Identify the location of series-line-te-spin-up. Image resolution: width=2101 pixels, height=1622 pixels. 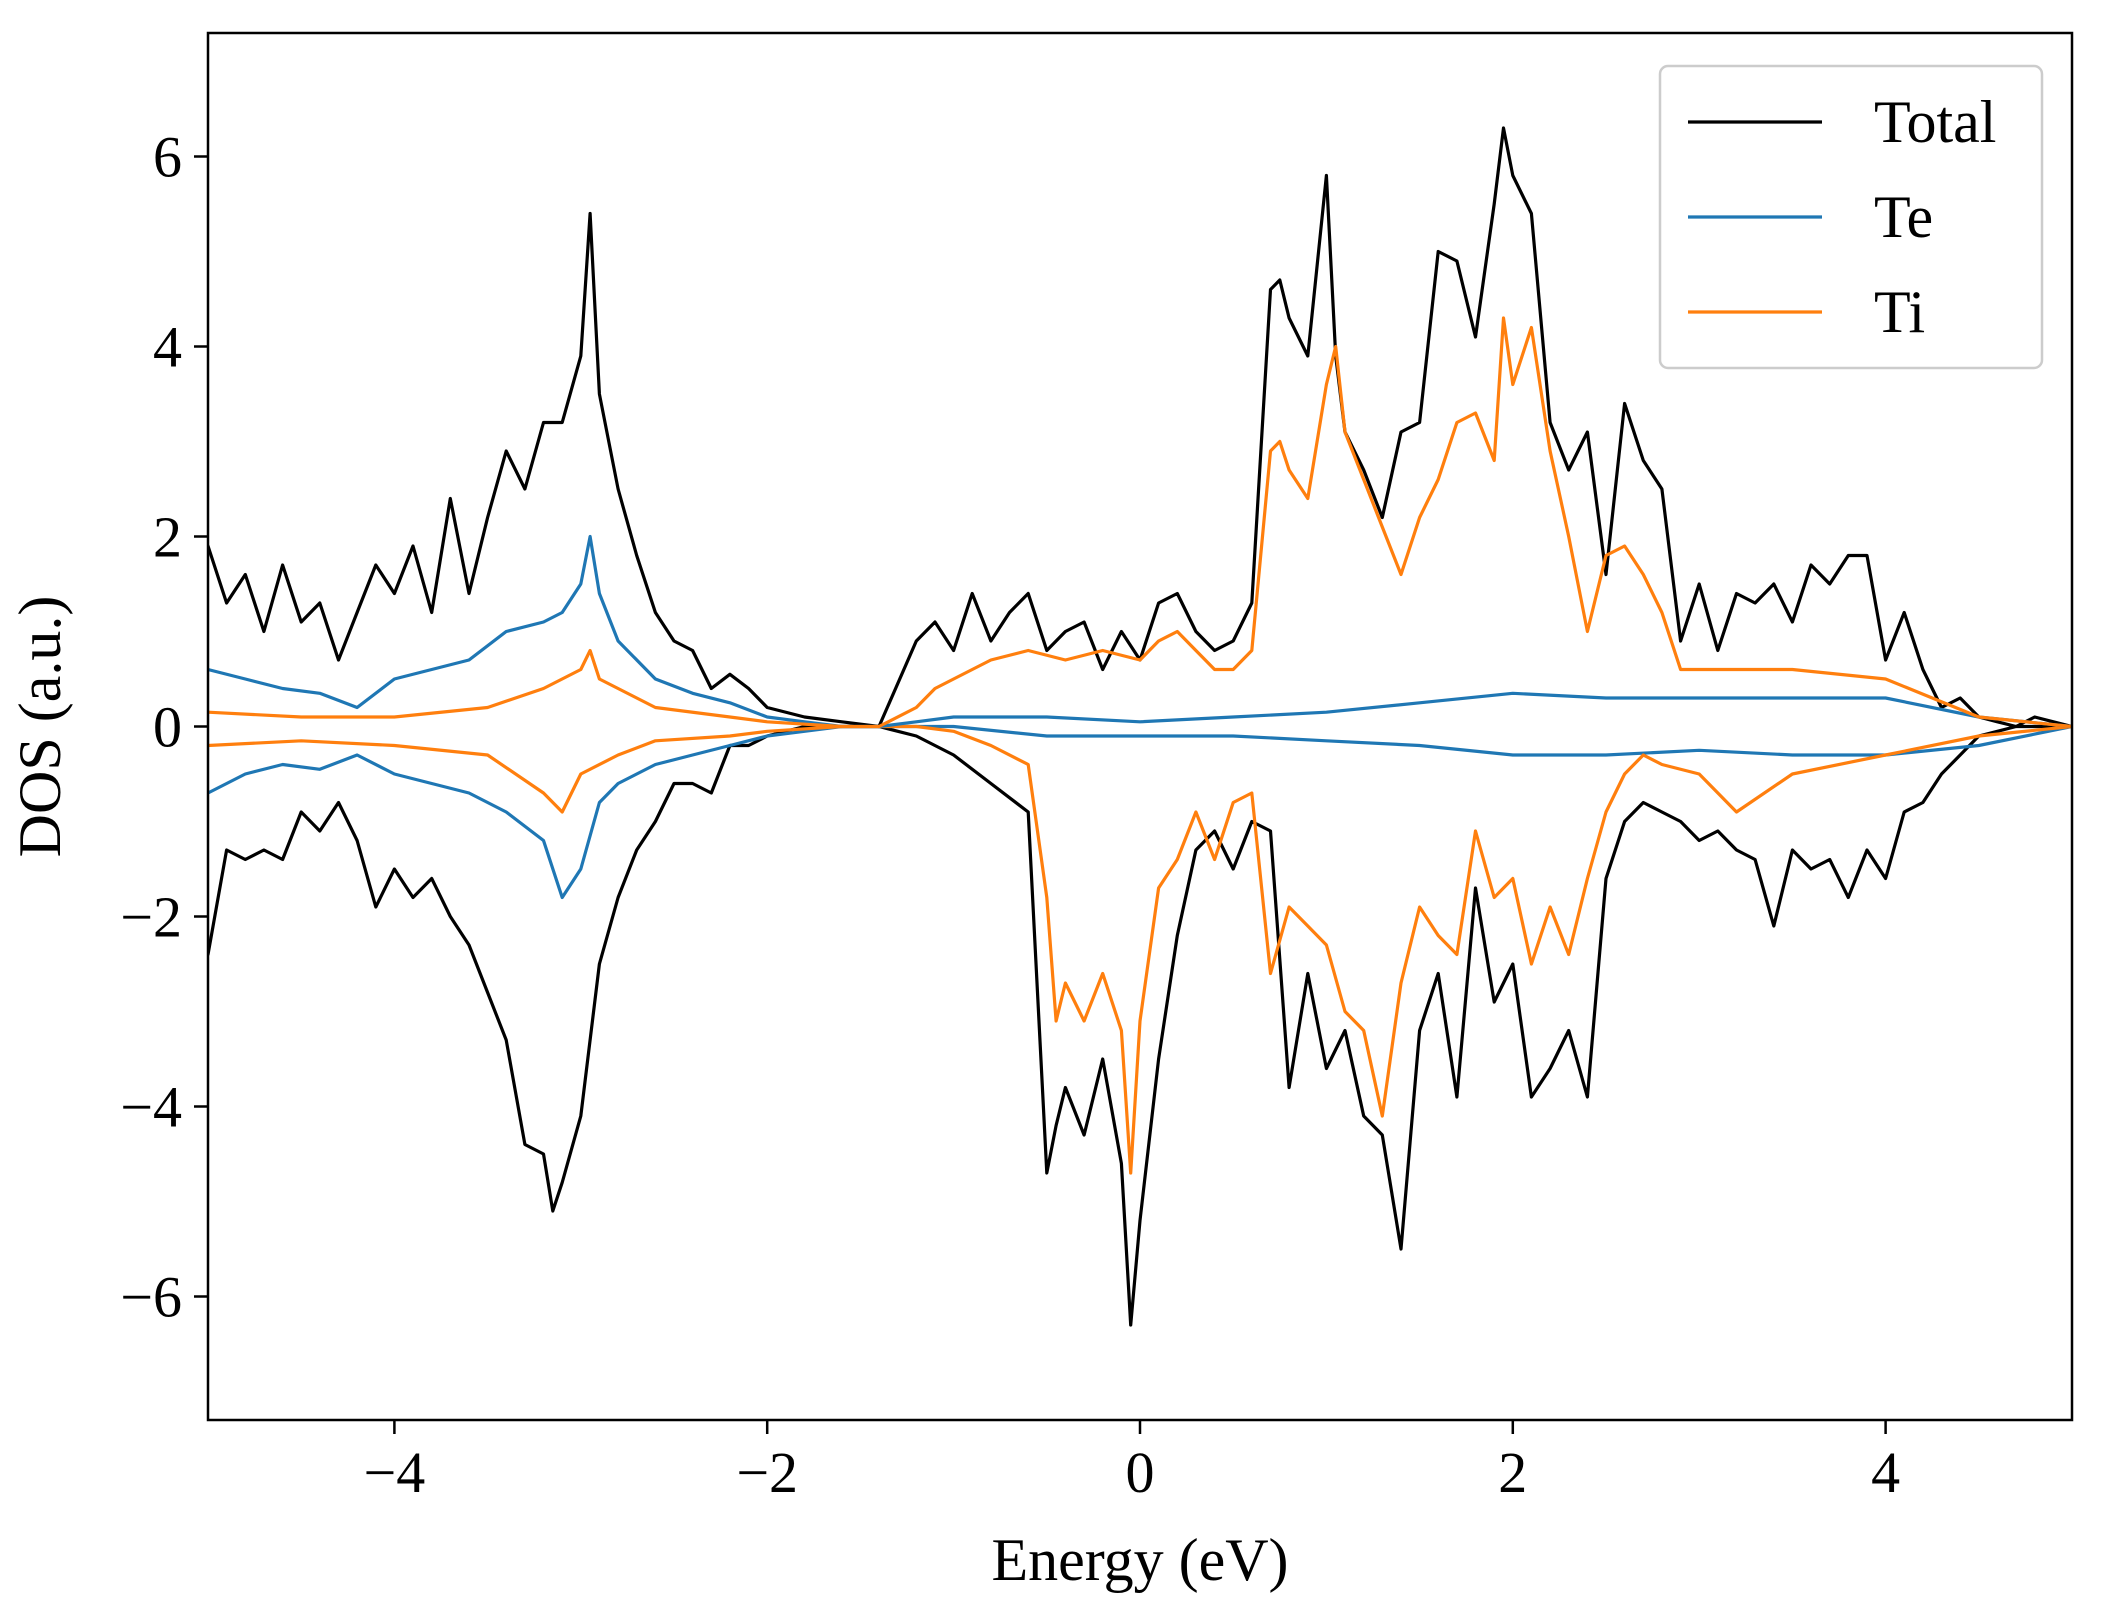
(1140, 631).